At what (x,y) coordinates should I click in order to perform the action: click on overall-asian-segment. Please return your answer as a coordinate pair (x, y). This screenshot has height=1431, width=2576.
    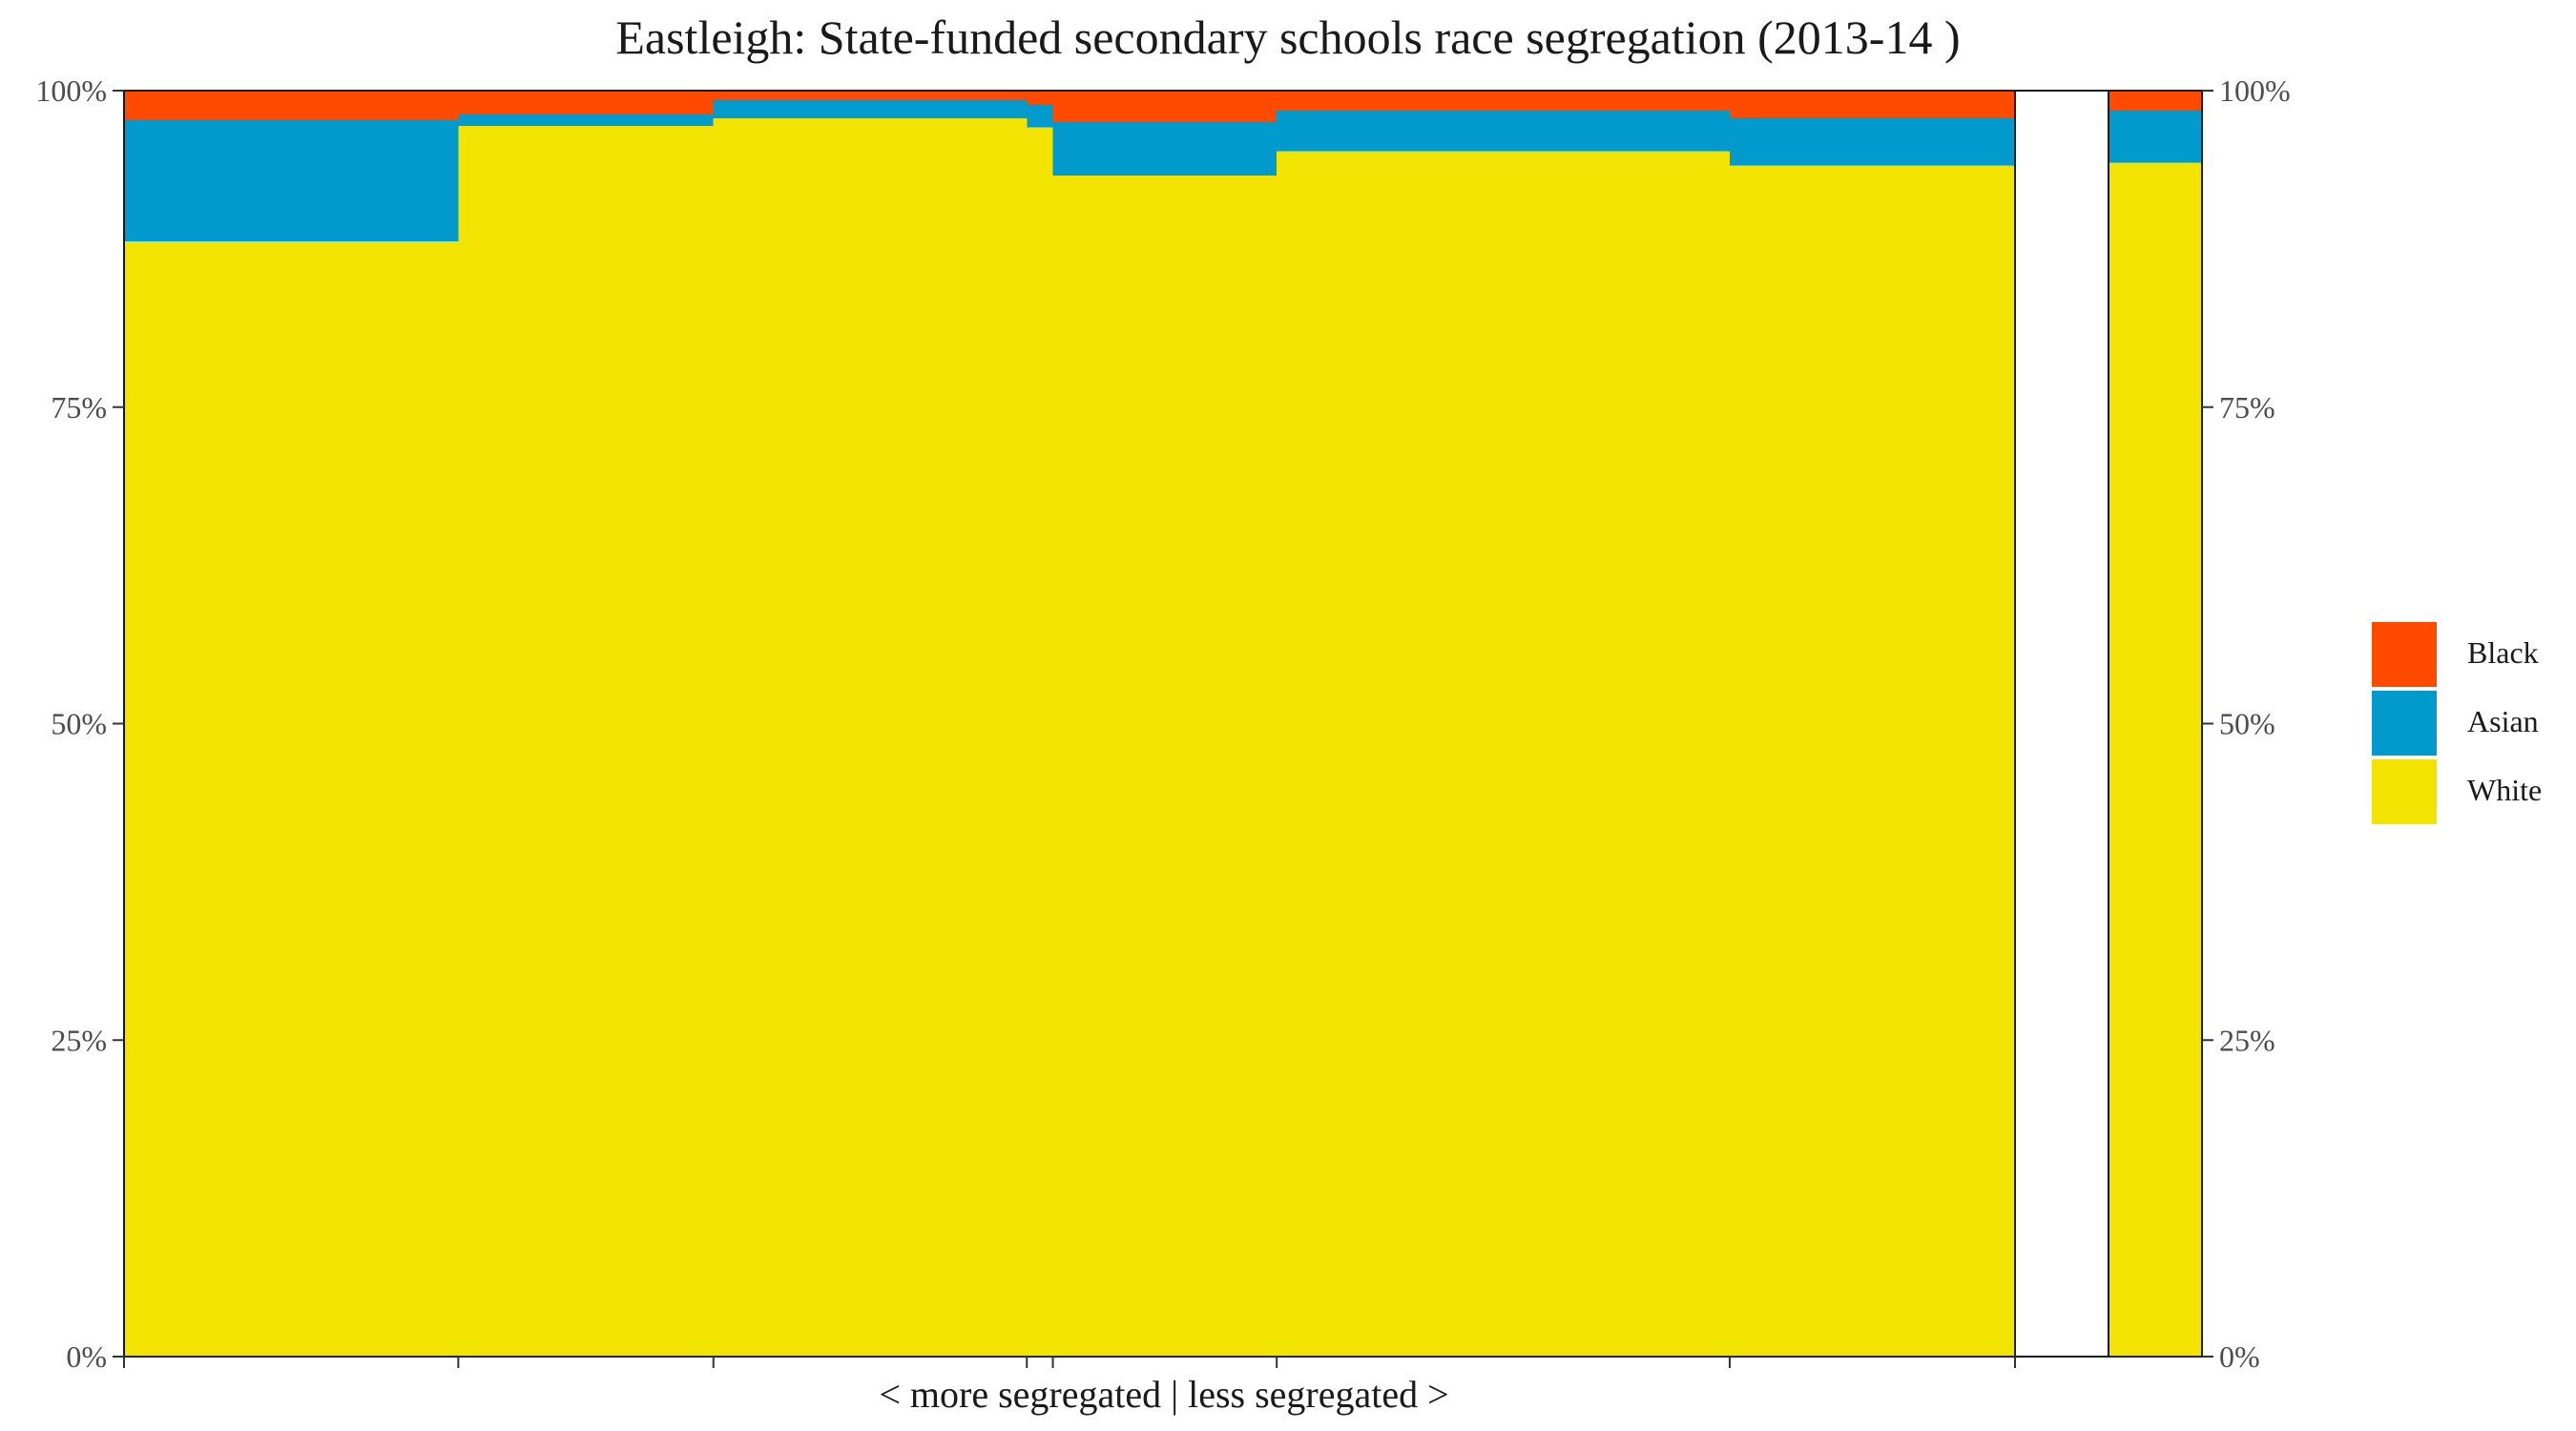
    Looking at the image, I should click on (2155, 137).